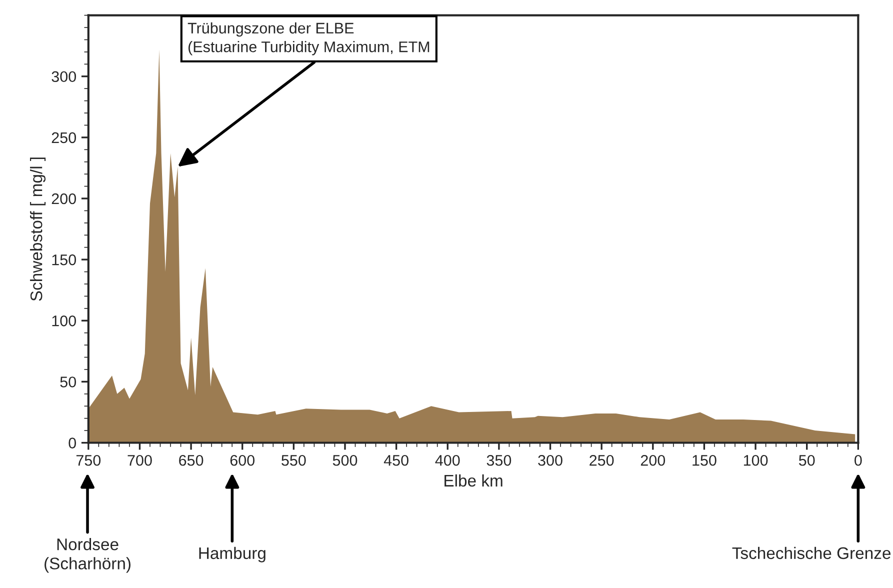 This screenshot has height=588, width=893. What do you see at coordinates (550, 460) in the screenshot?
I see `x-tick-label: 300` at bounding box center [550, 460].